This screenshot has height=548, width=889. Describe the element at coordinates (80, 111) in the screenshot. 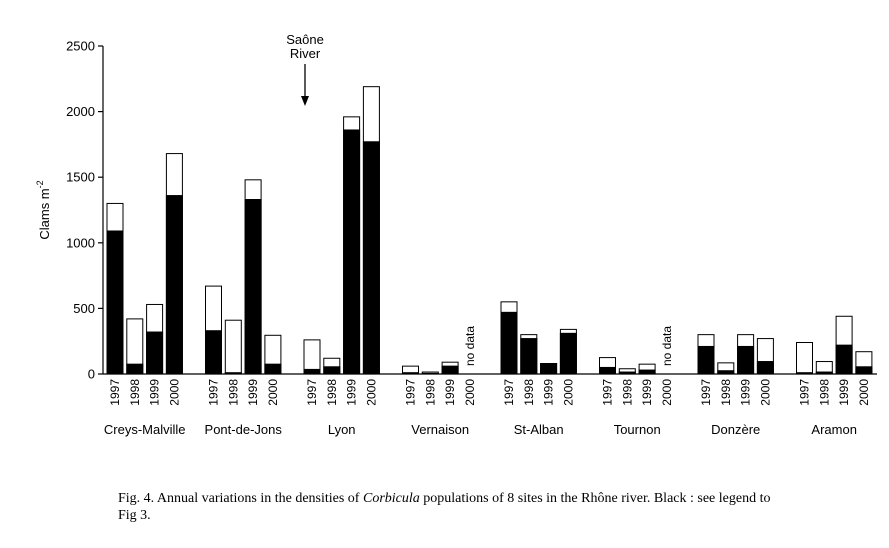

I see `y-tick-label: 2000` at that location.